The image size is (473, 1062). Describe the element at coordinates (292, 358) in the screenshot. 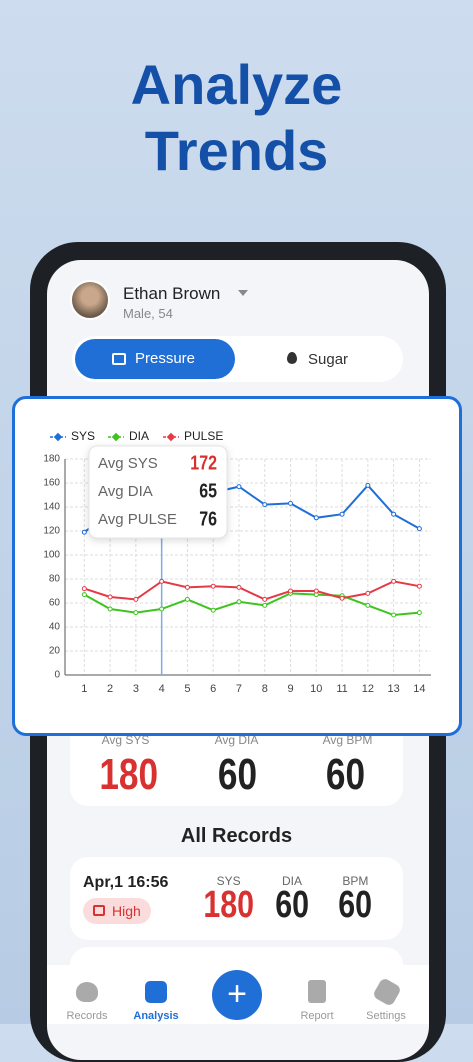

I see `drop-icon` at that location.